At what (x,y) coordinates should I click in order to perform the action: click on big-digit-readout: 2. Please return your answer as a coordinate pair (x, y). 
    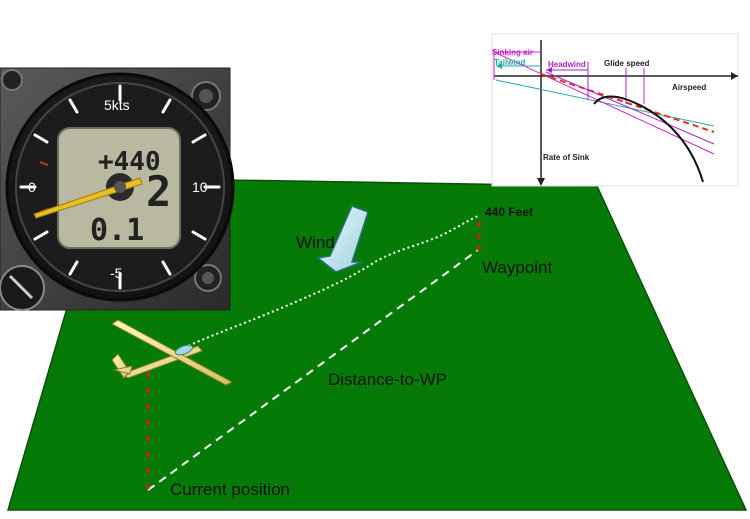
    Looking at the image, I should click on (158, 191).